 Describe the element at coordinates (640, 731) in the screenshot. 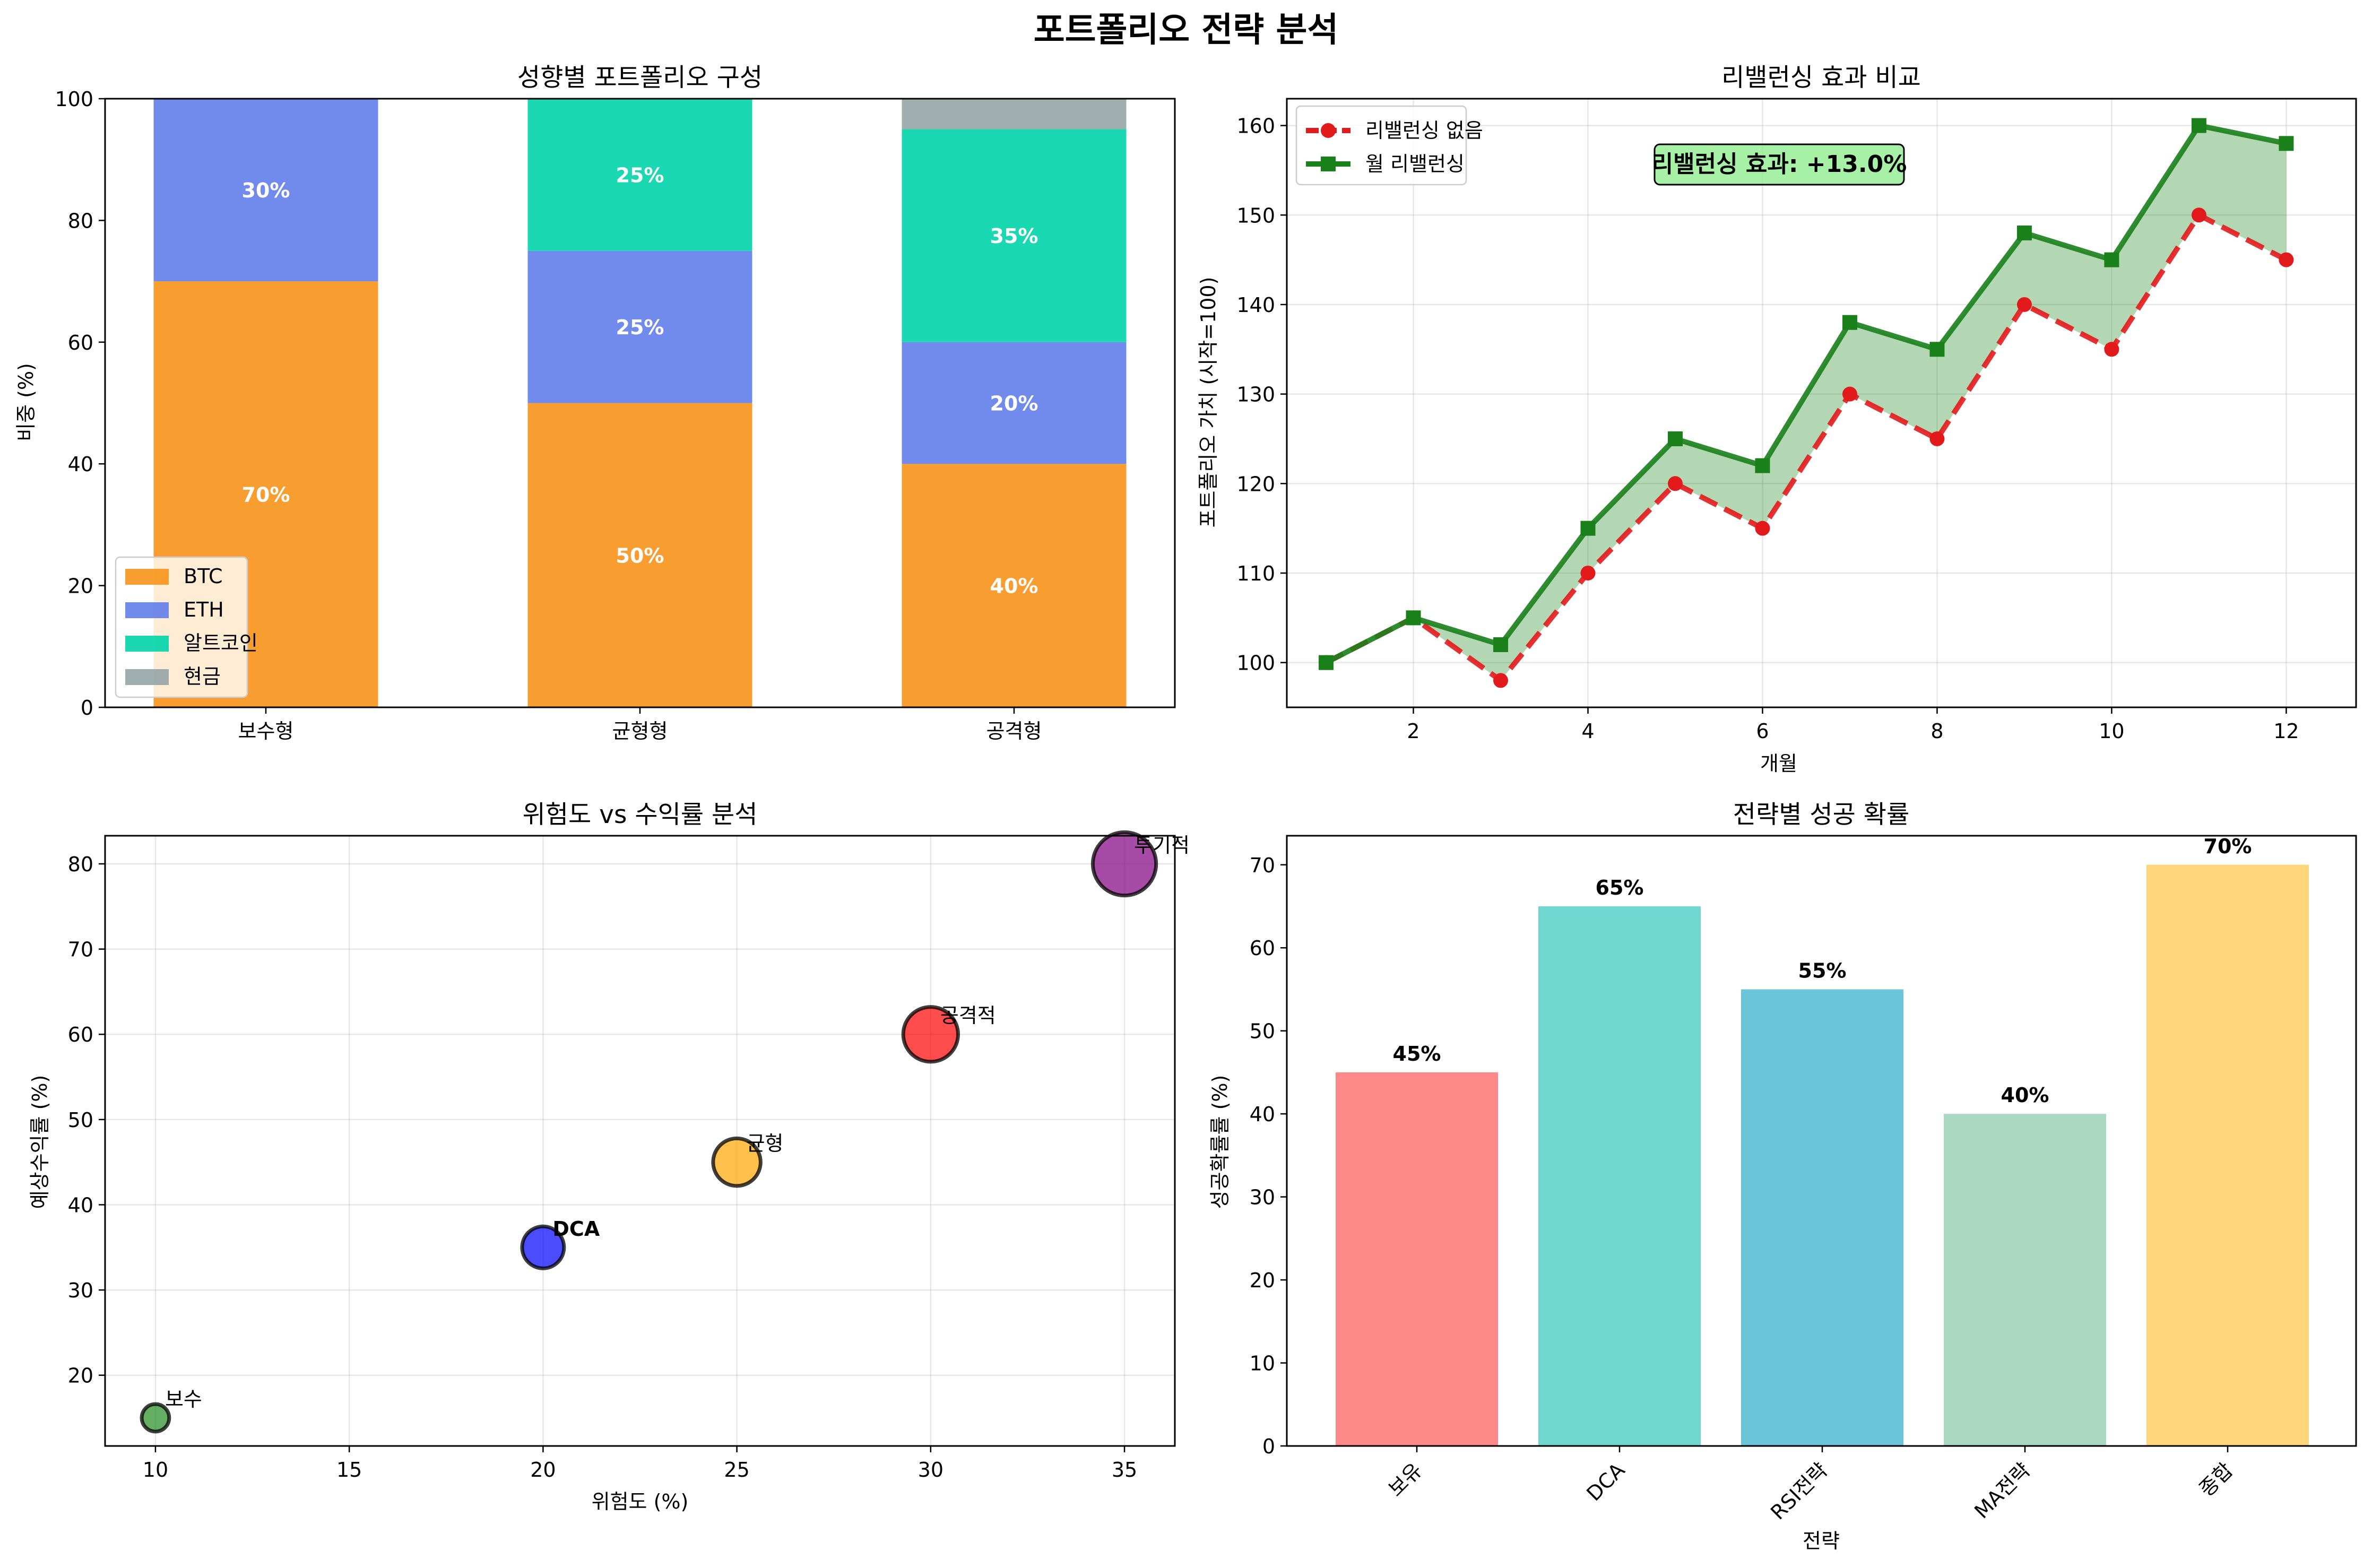

I see `allocation-xtick-label: 균형형` at that location.